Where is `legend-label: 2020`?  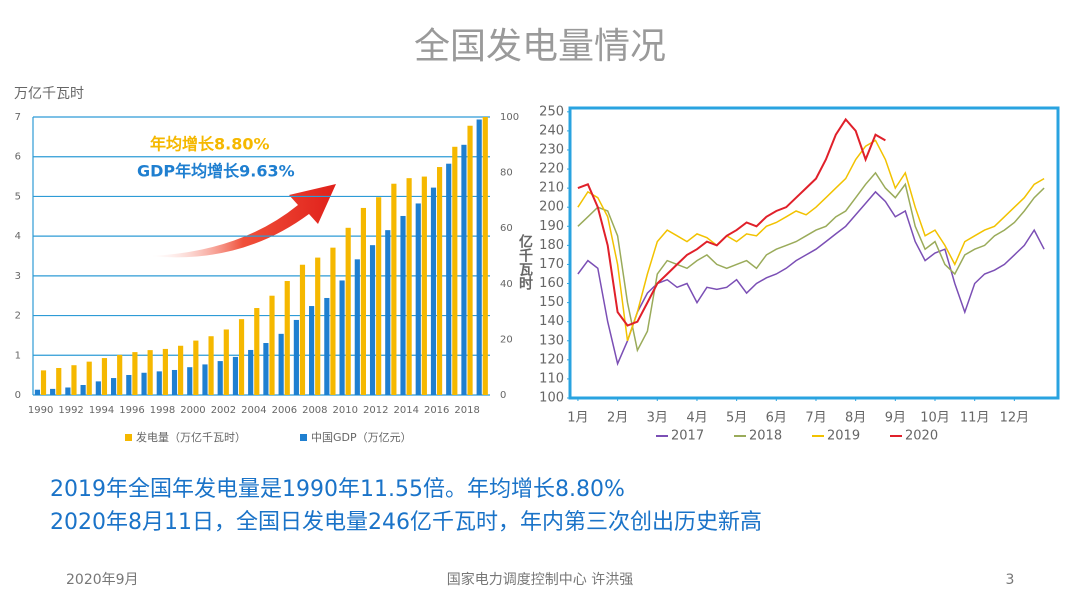 legend-label: 2020 is located at coordinates (921, 436).